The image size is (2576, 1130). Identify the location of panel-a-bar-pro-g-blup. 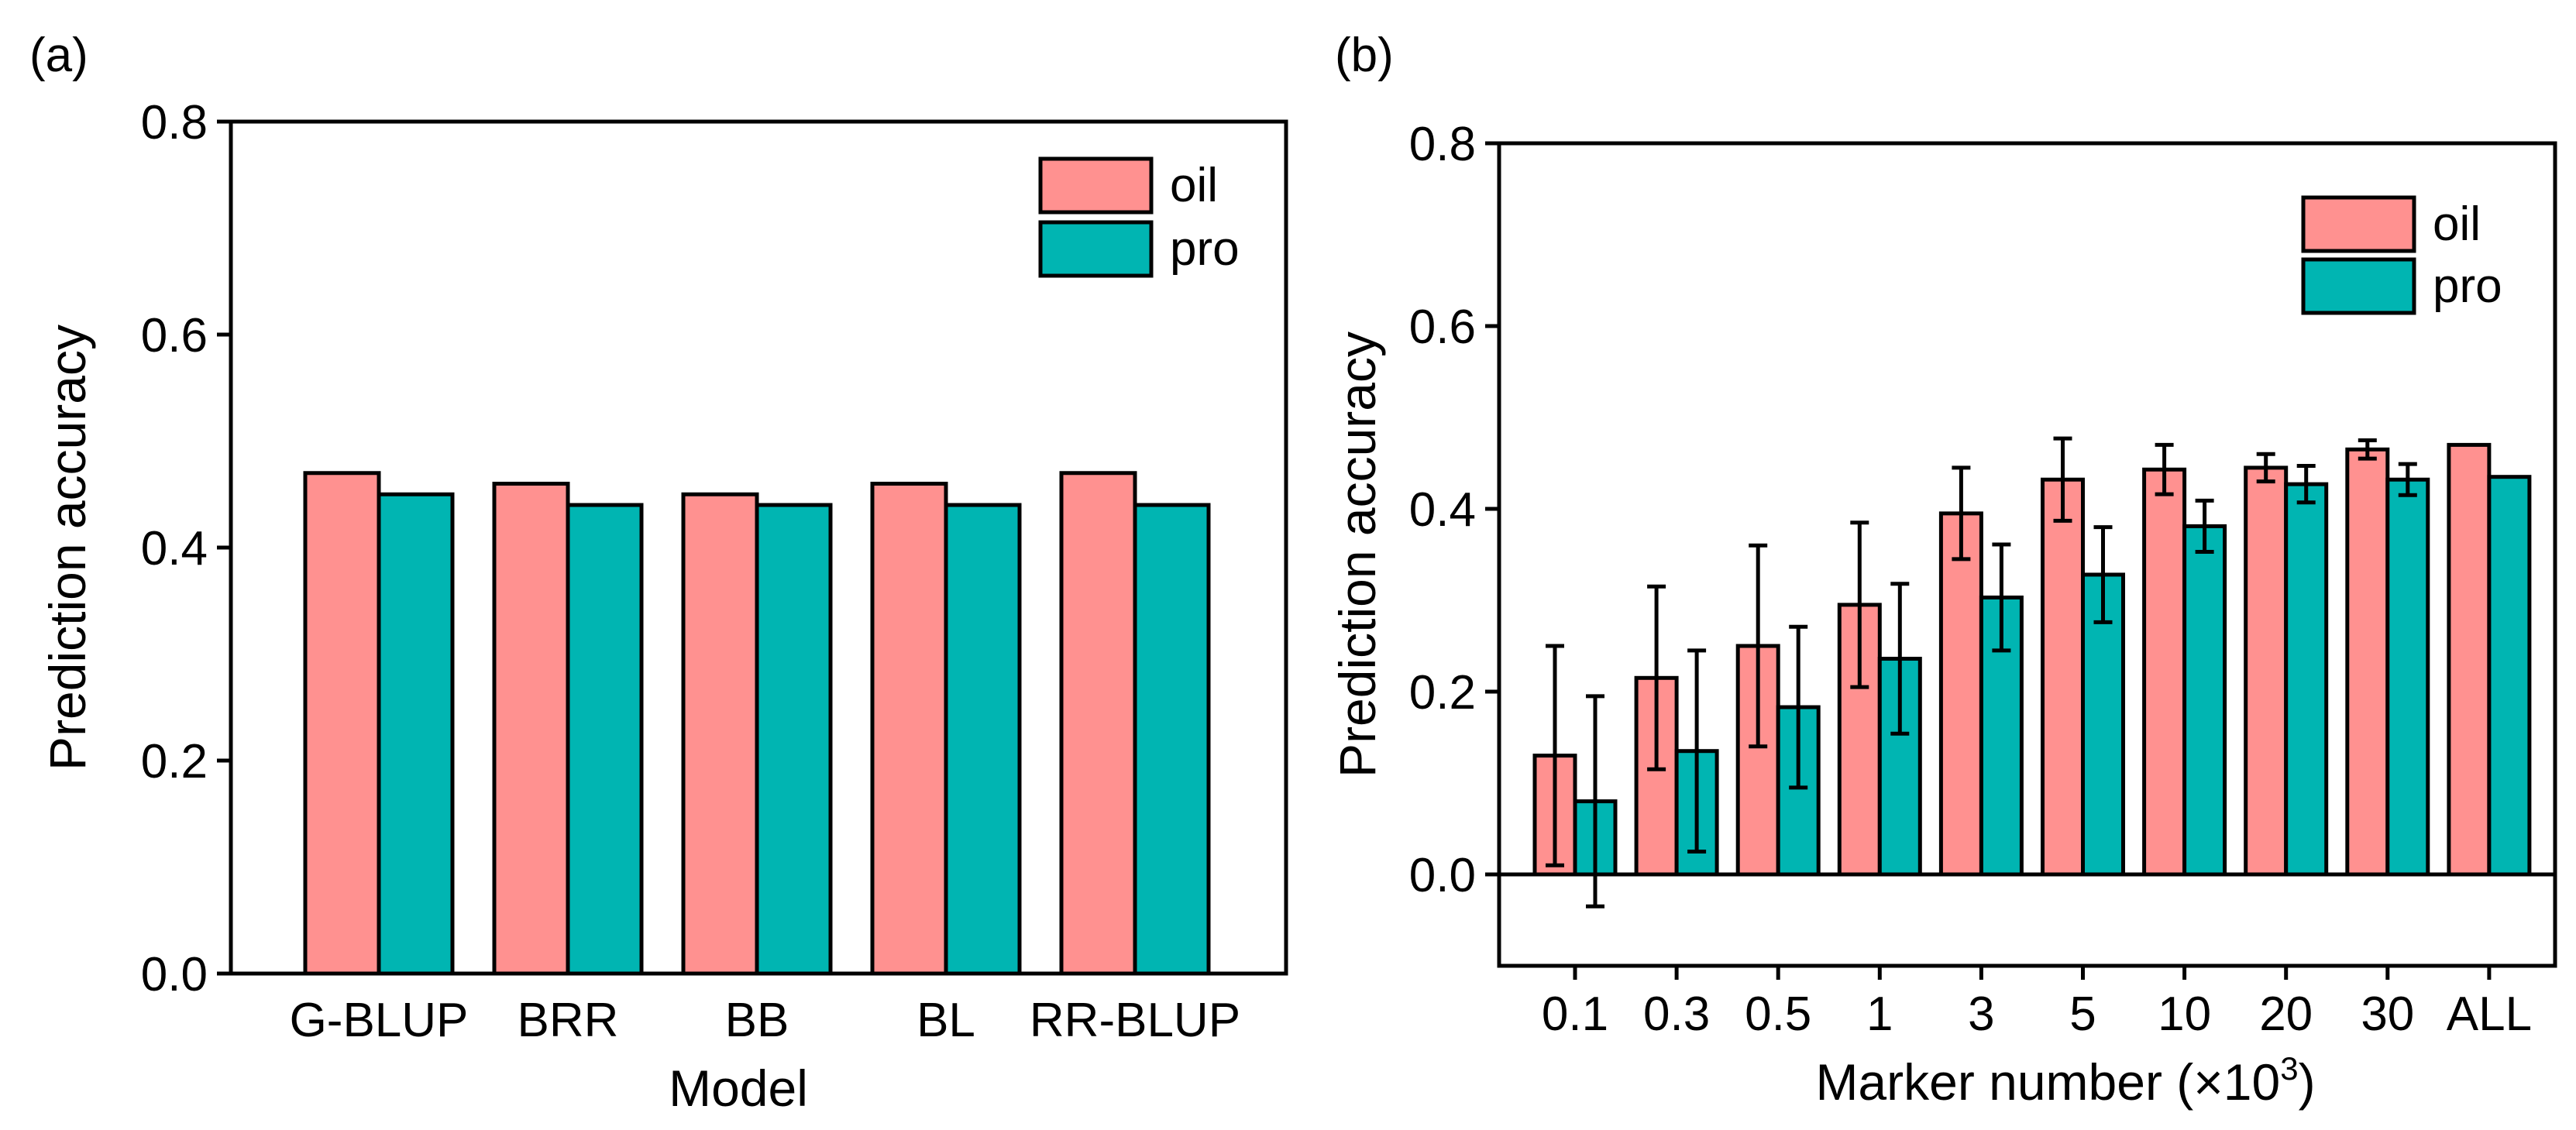
(416, 734).